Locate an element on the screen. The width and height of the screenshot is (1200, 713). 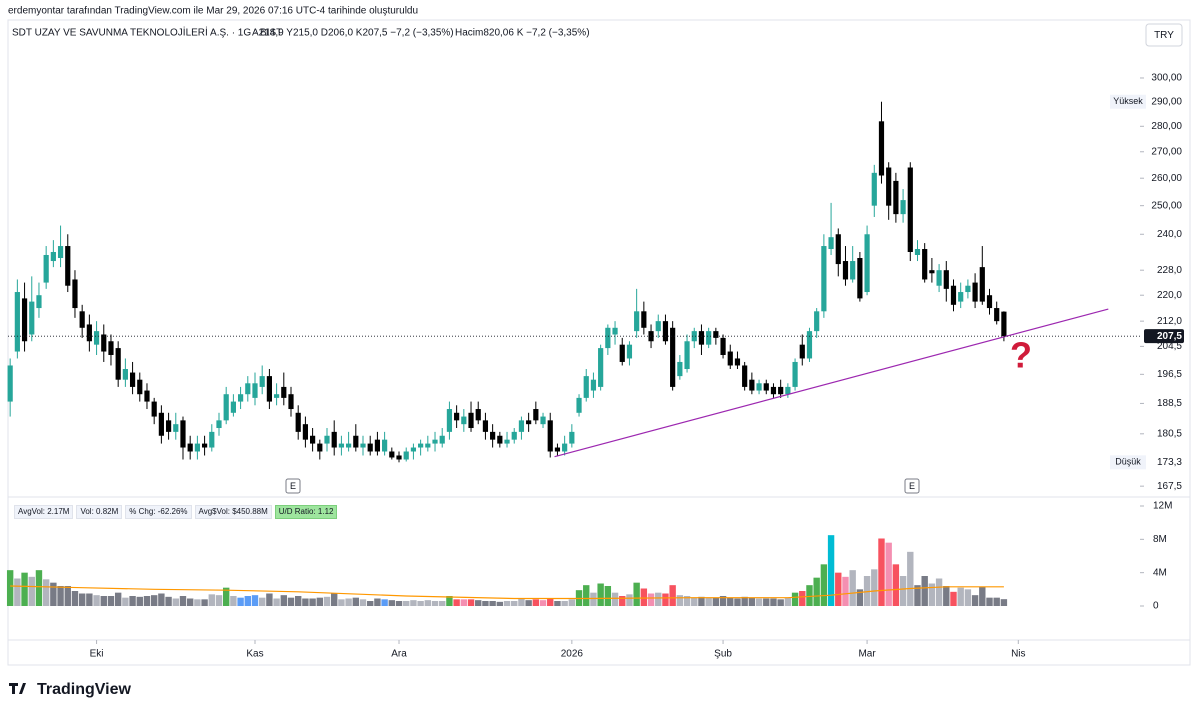
currency: TRY is located at coordinates (1164, 35).